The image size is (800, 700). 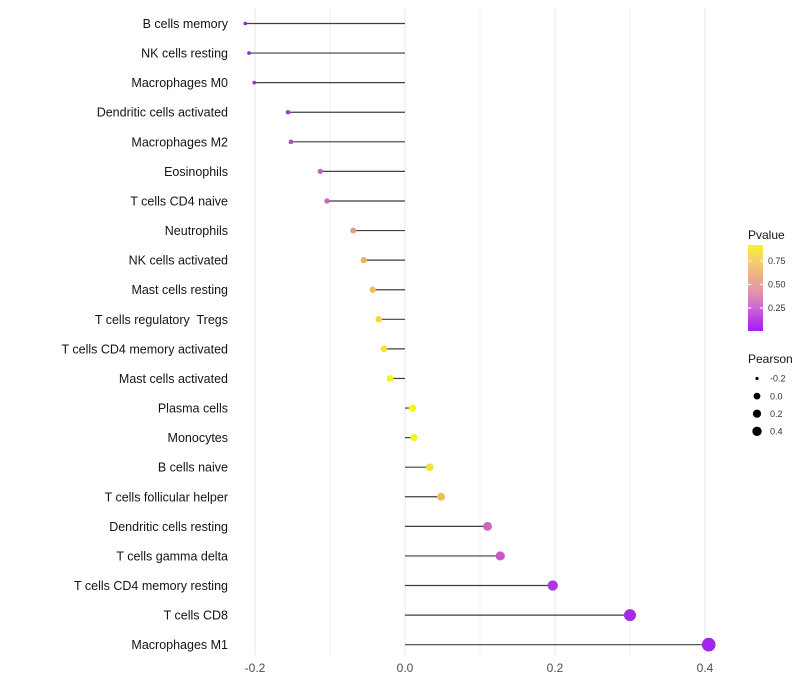 What do you see at coordinates (193, 409) in the screenshot?
I see `y-axis-label: Plasma cells` at bounding box center [193, 409].